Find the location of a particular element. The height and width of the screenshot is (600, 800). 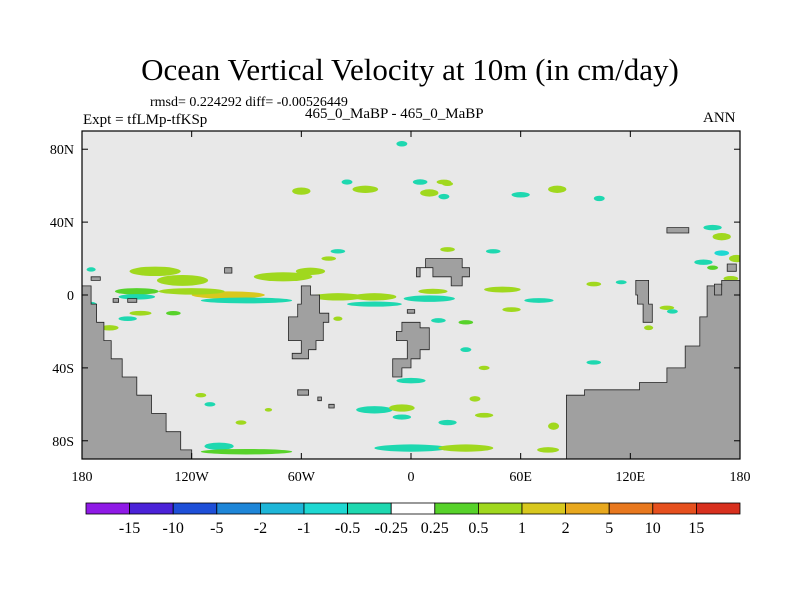

colorbar: -15 -10 -5 -2 -1 -0.5 -0.25 0.25 0.5 1 2 5 10 15 is located at coordinates (413, 519).